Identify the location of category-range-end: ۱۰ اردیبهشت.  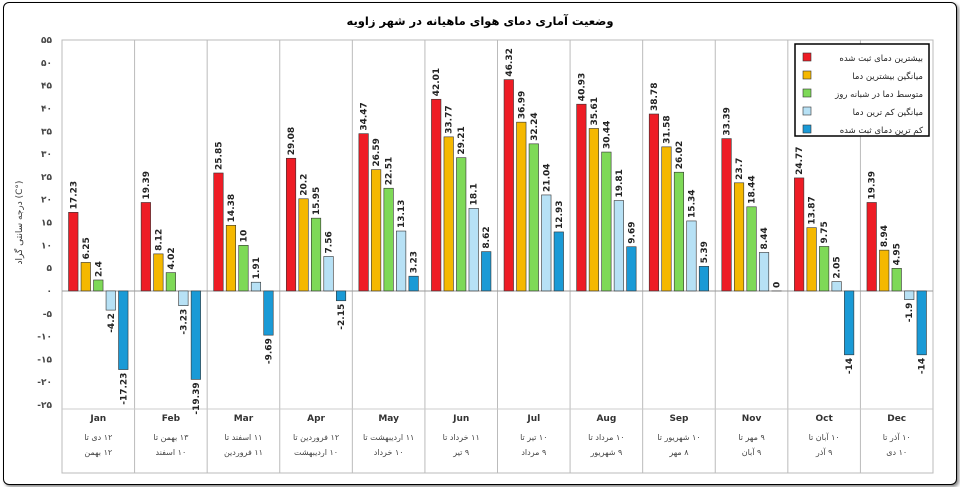
(316, 452).